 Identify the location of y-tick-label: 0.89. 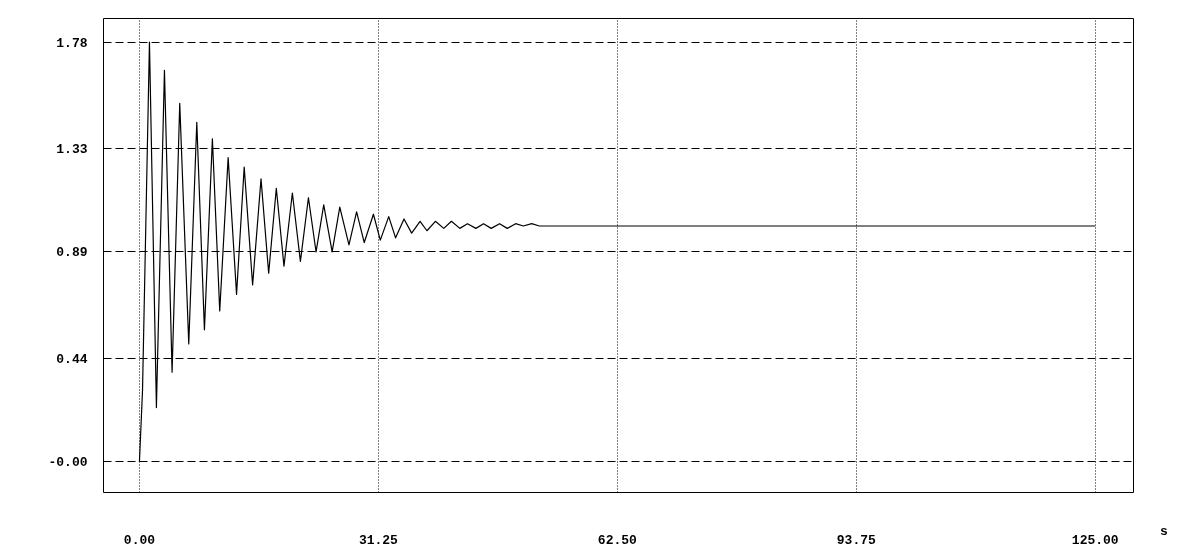
(72, 253).